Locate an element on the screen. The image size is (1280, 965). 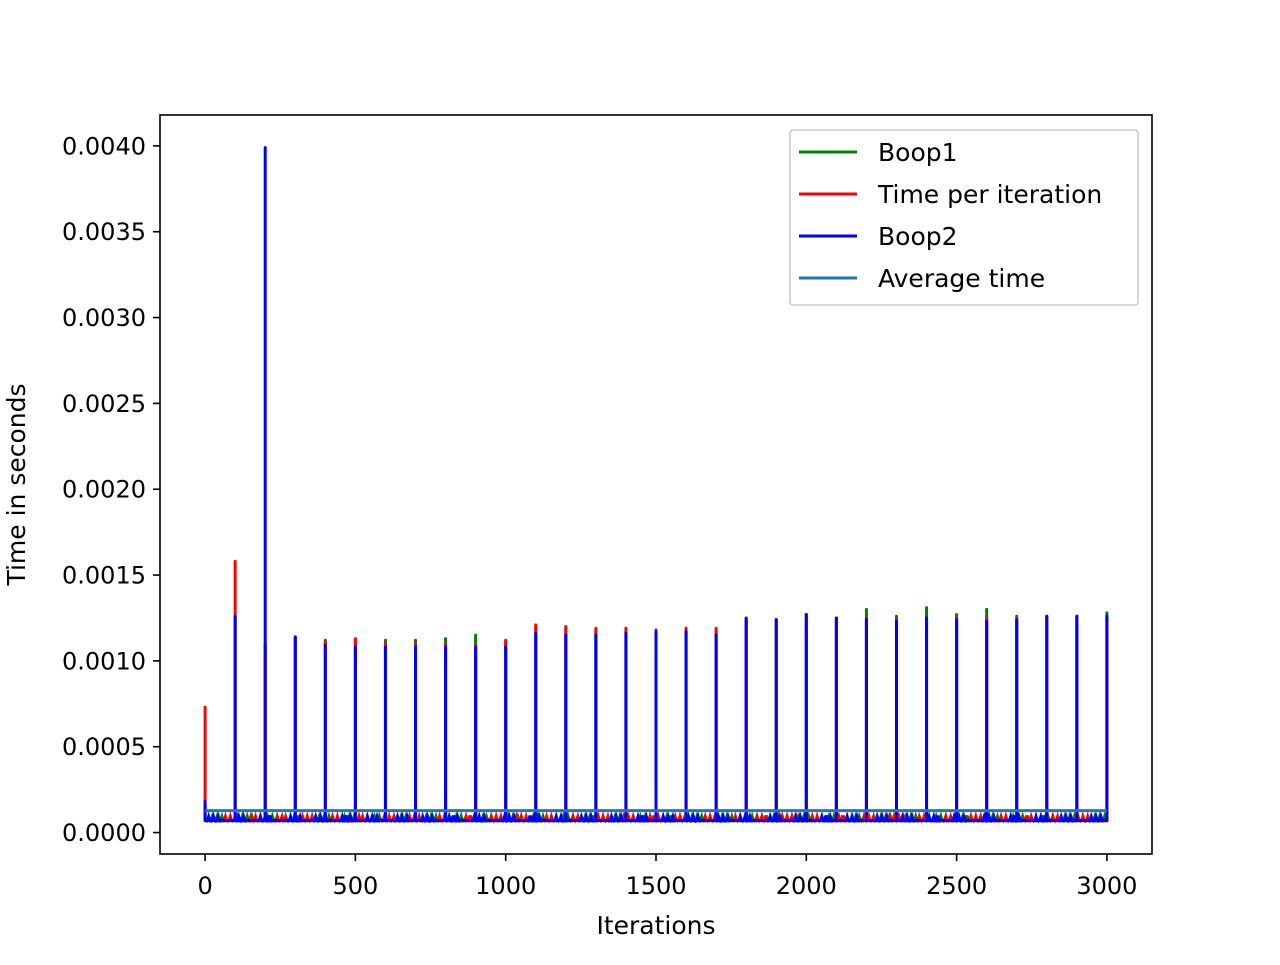
x-tick-label: 3000 is located at coordinates (1106, 886).